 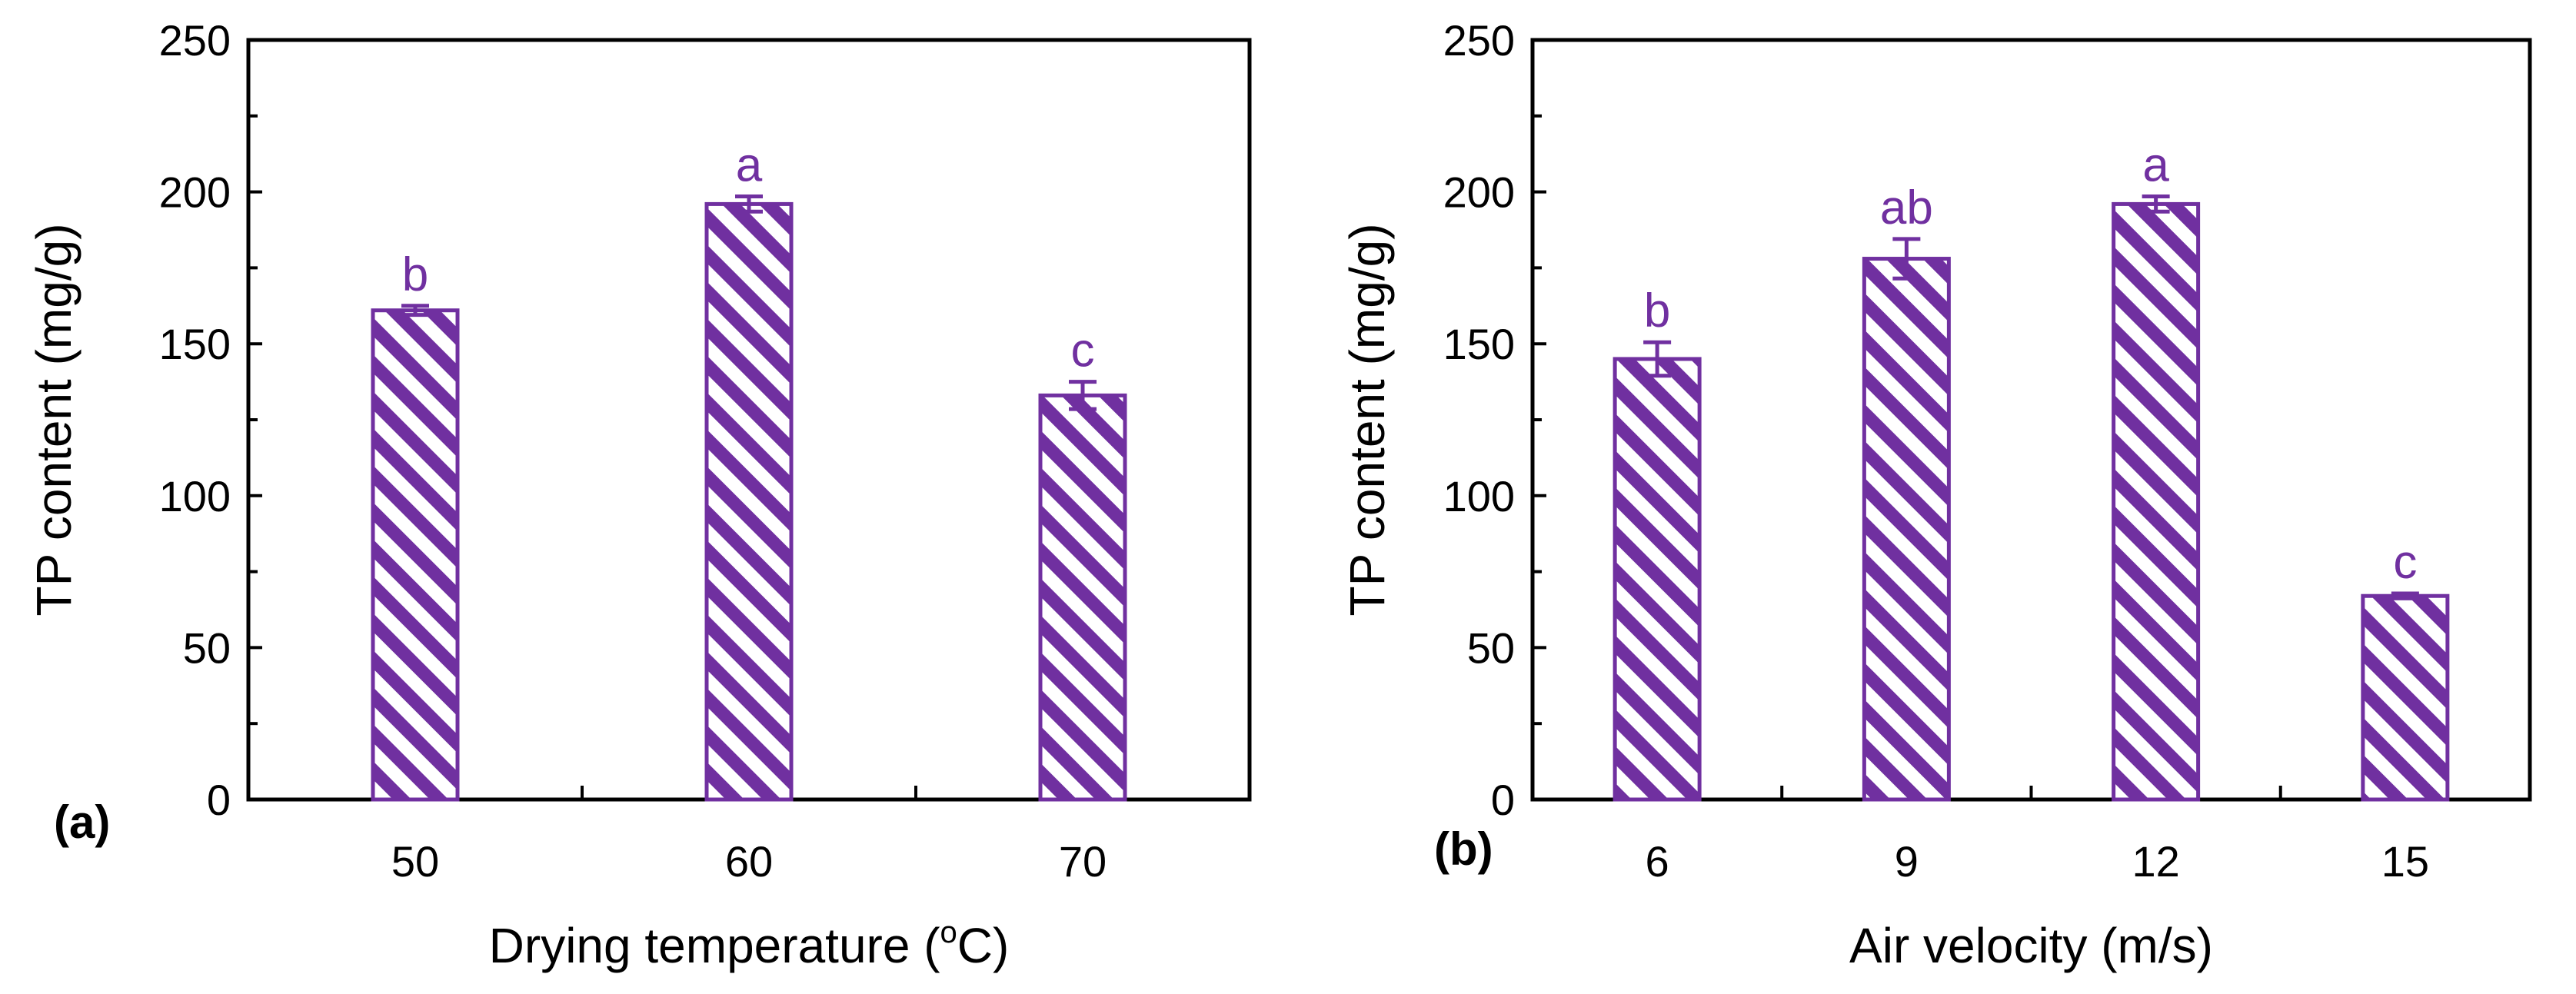 I want to click on panel-label: (b), so click(x=1463, y=849).